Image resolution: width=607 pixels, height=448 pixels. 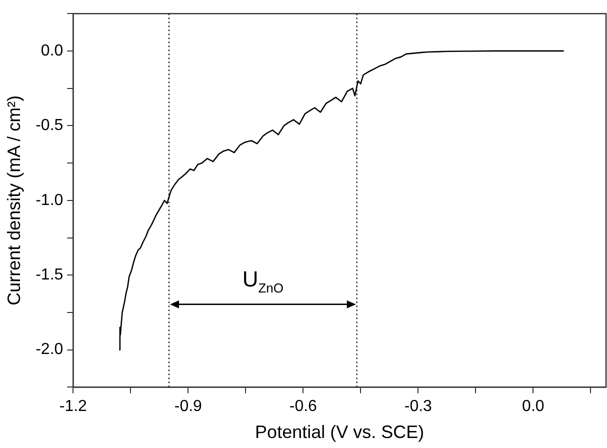 I want to click on y-tick-label: -1.5, so click(x=50, y=275).